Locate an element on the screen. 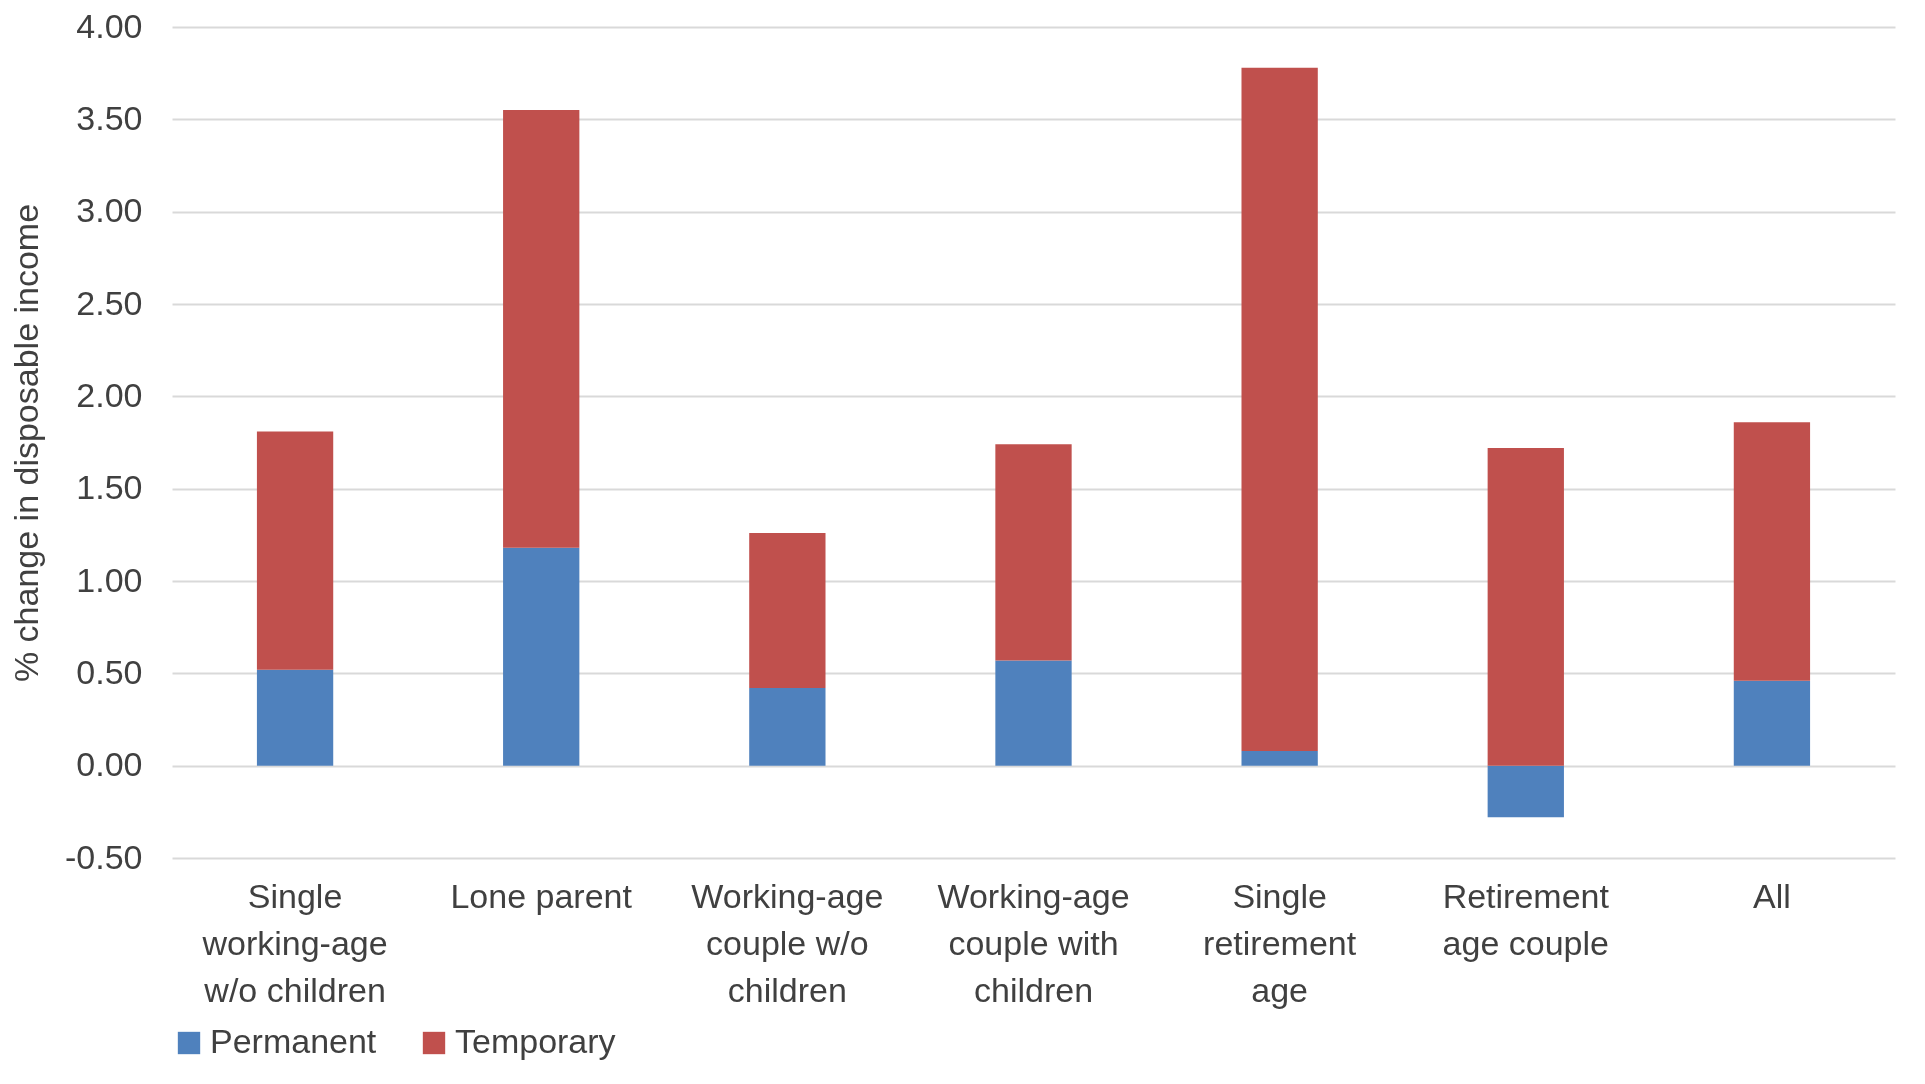 The width and height of the screenshot is (1925, 1084). y-tick-label: 0.50 is located at coordinates (109, 671).